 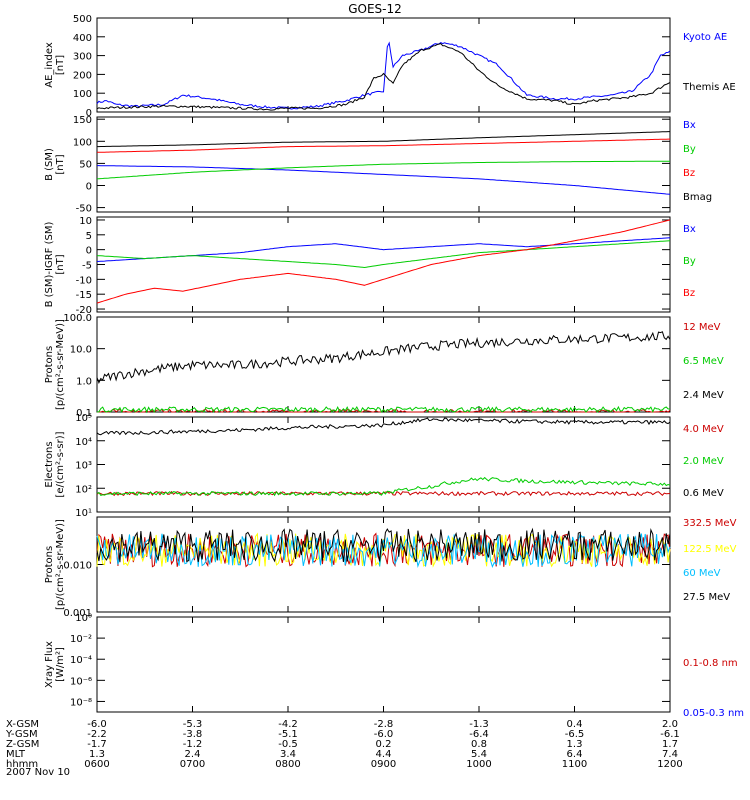 I want to click on legend-entry: 122.5 MeV, so click(x=710, y=549).